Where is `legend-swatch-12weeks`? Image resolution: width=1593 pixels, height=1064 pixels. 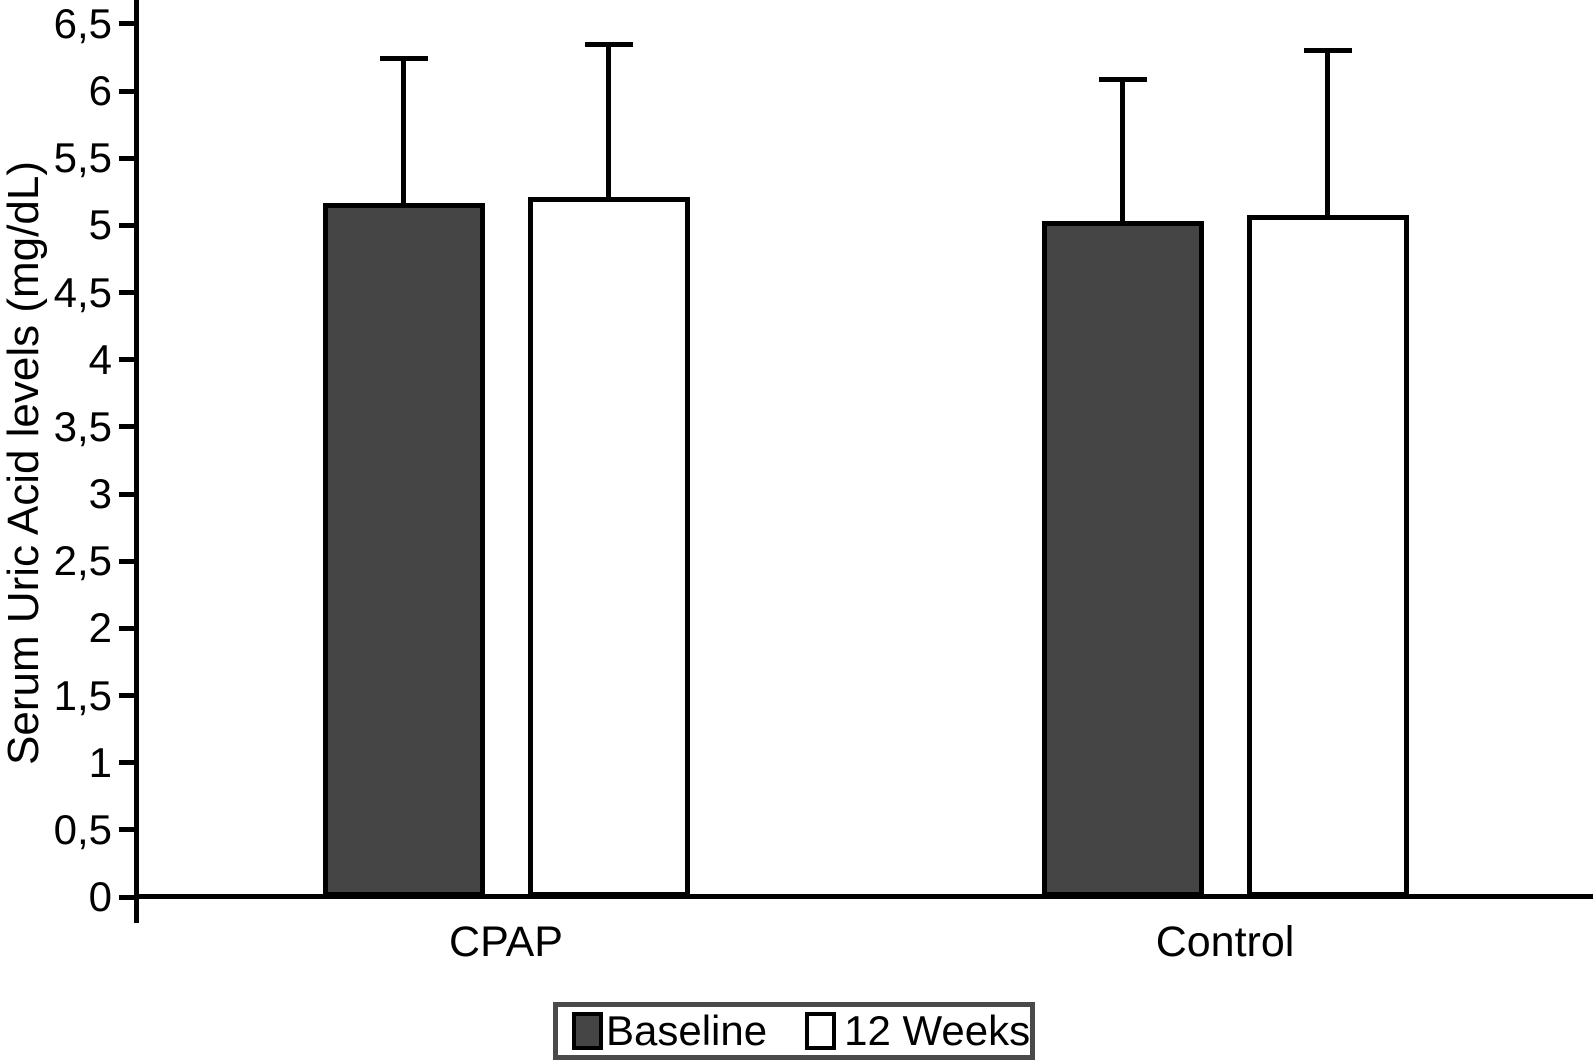
legend-swatch-12weeks is located at coordinates (821, 1031).